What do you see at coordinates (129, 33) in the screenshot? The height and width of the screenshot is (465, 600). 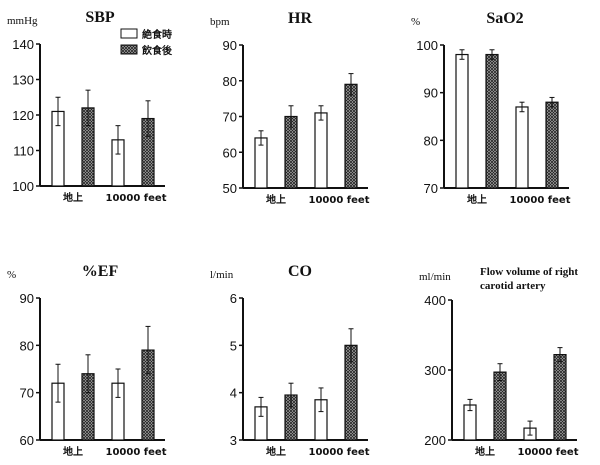 I see `legend-swatch-fasting` at bounding box center [129, 33].